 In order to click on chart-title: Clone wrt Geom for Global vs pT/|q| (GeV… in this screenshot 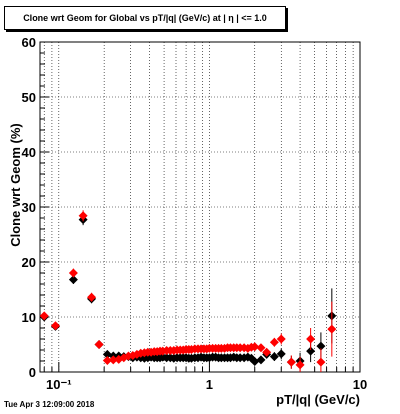, I will do `click(145, 18)`.